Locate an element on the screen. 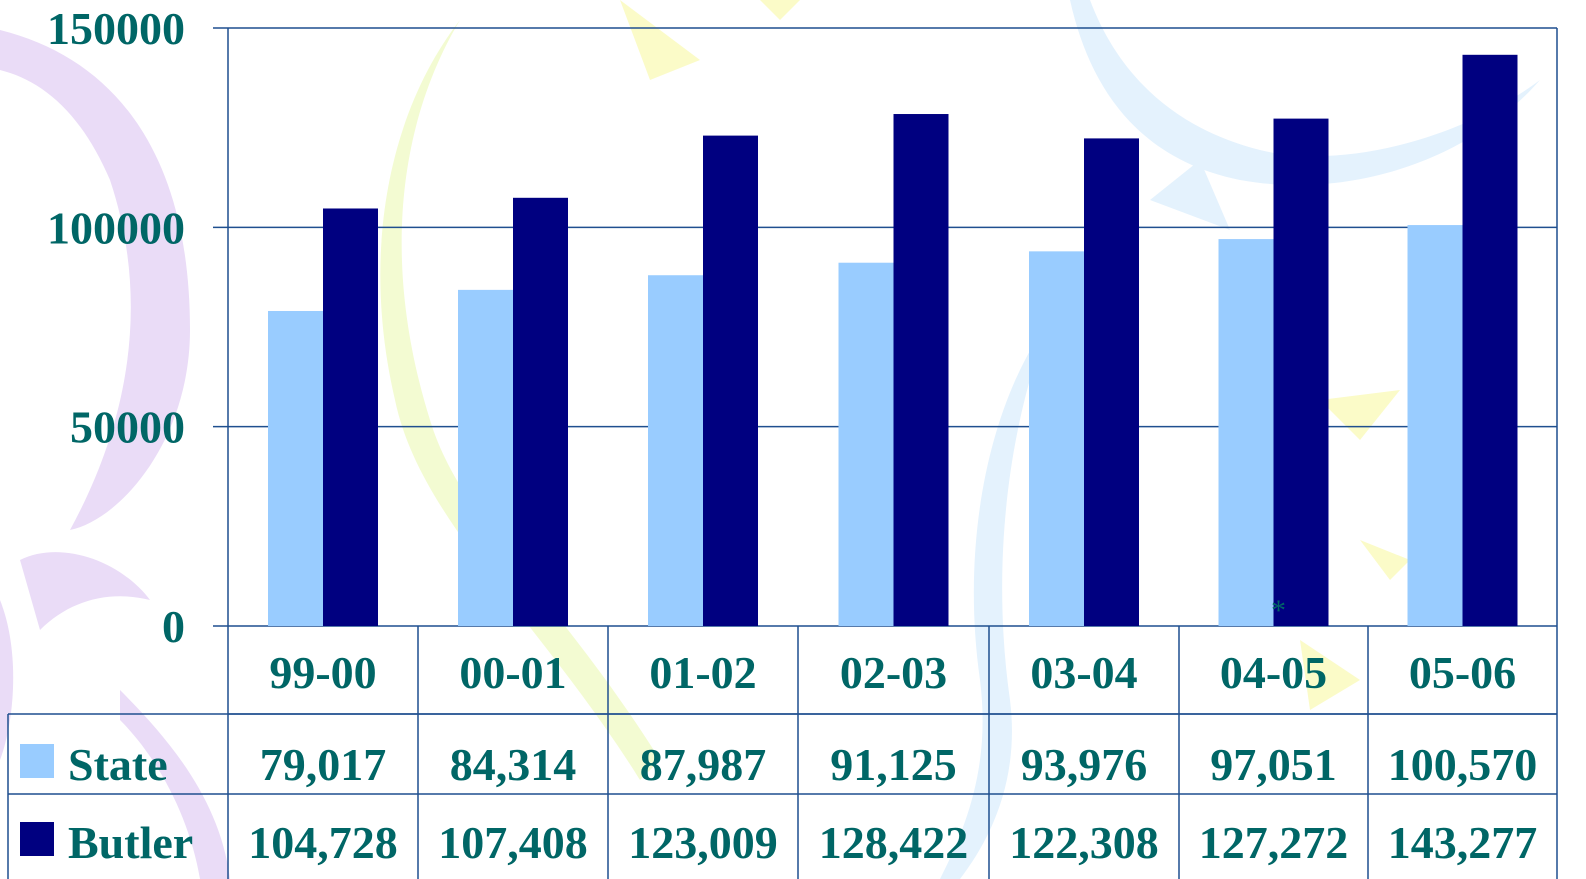 The image size is (1586, 879). legend-label-state: State is located at coordinates (118, 764).